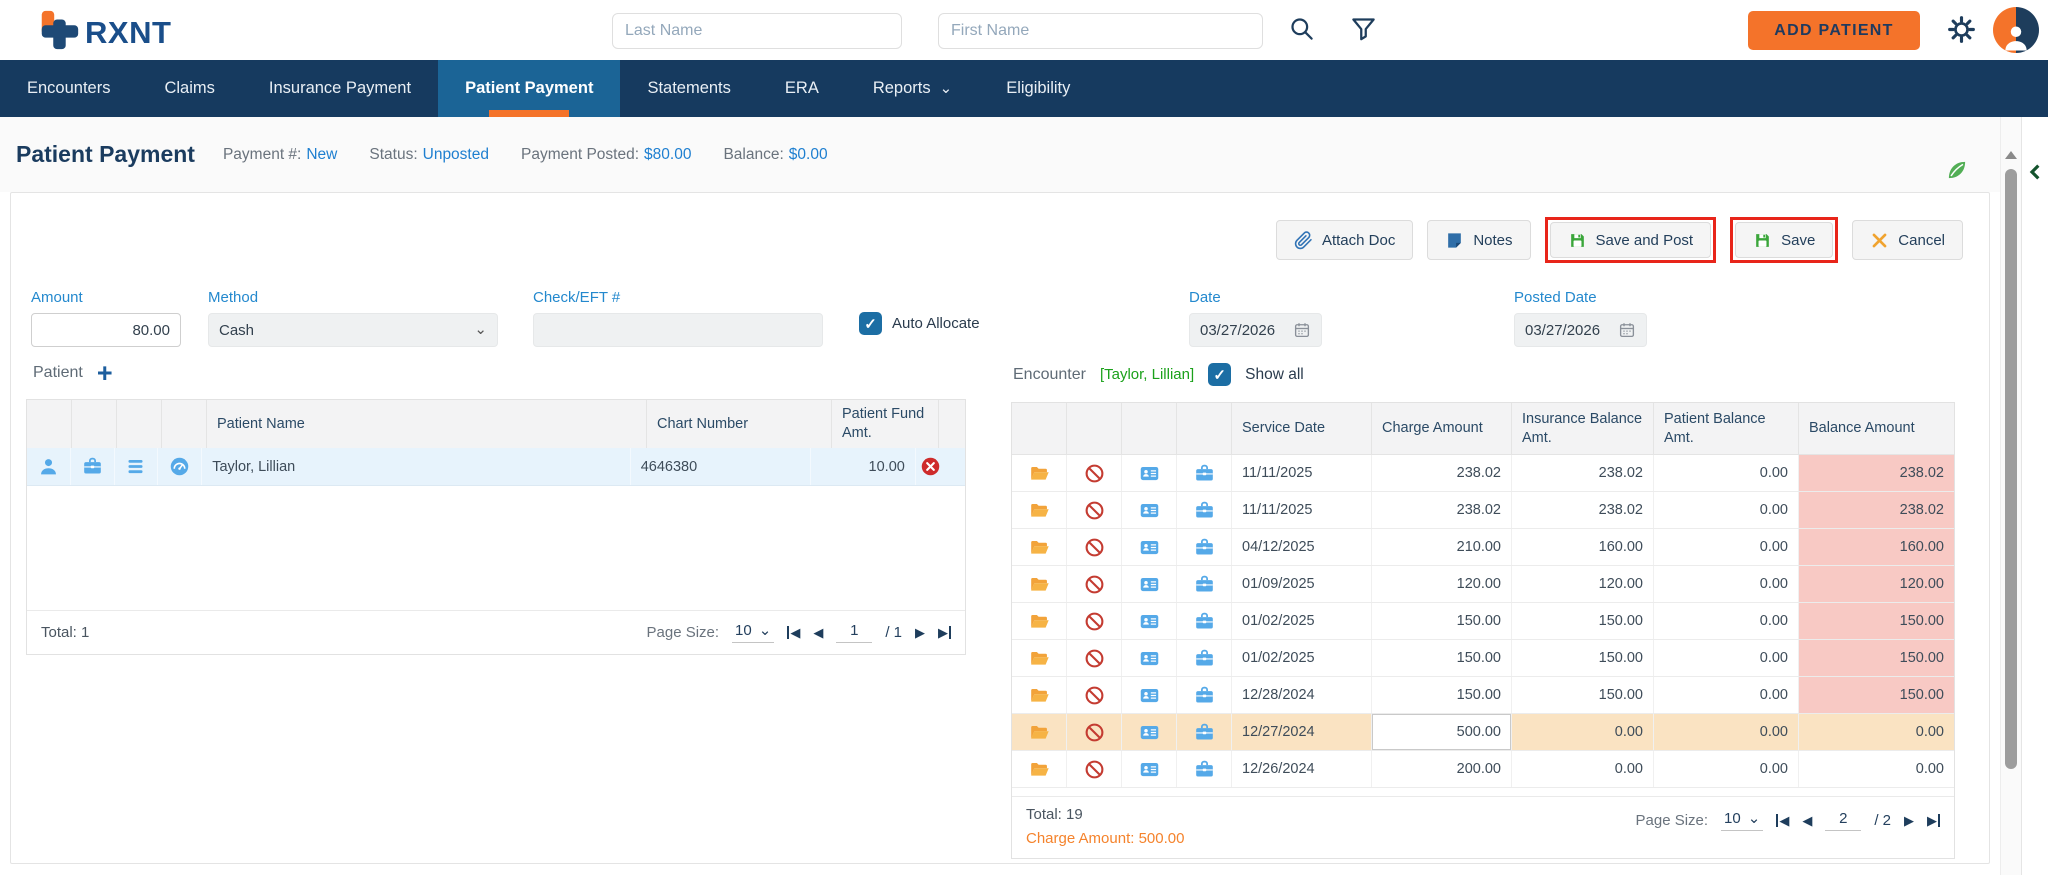  Describe the element at coordinates (1344, 240) in the screenshot. I see `attach-doc-button: Attach Doc` at that location.